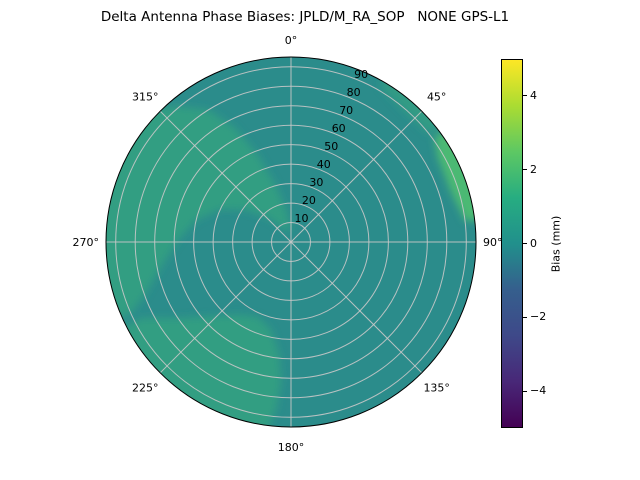 Image resolution: width=640 pixels, height=480 pixels. What do you see at coordinates (533, 169) in the screenshot?
I see `colorbar-tick-label: 2` at bounding box center [533, 169].